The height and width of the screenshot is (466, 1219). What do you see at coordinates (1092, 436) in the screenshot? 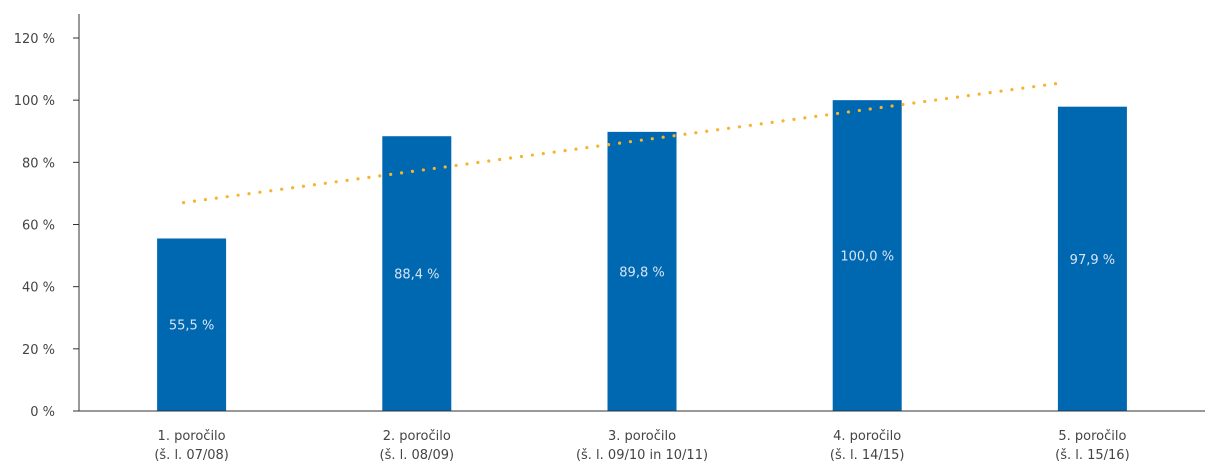
I see `category-label: 5. poročilo` at bounding box center [1092, 436].